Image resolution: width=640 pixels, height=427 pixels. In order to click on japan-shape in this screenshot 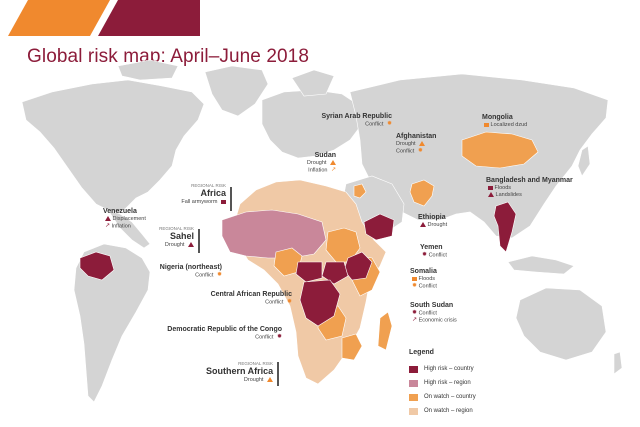, I will do `click(584, 161)`.